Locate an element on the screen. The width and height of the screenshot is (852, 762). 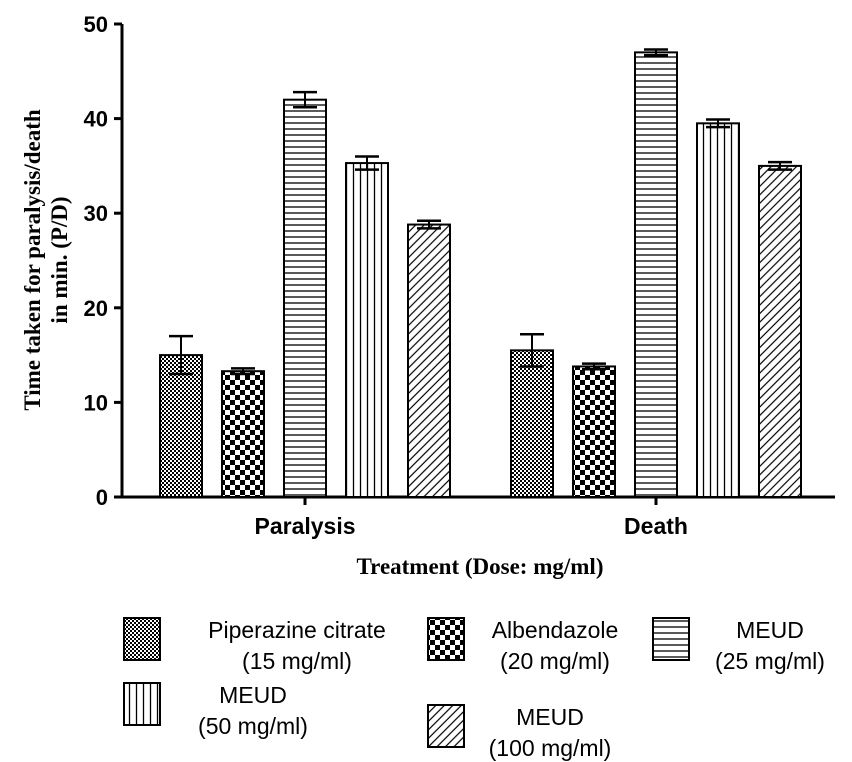
legend-label: Albendazole is located at coordinates (555, 630).